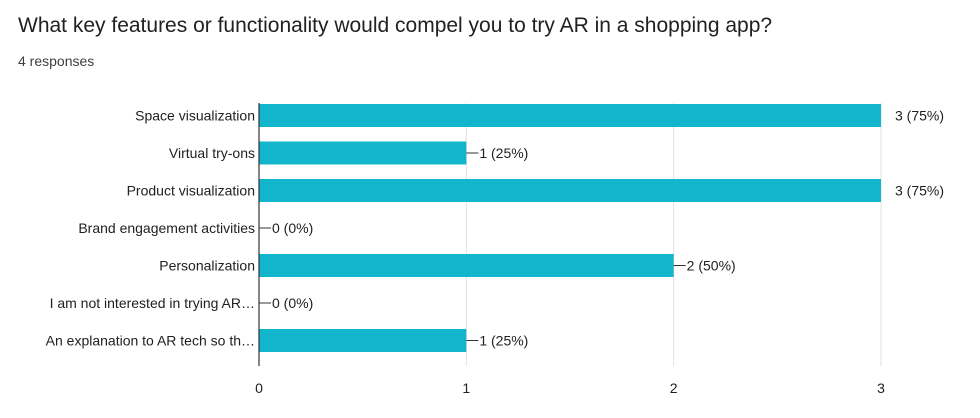 The height and width of the screenshot is (418, 980). Describe the element at coordinates (711, 266) in the screenshot. I see `value-label: 2 (50%)` at that location.